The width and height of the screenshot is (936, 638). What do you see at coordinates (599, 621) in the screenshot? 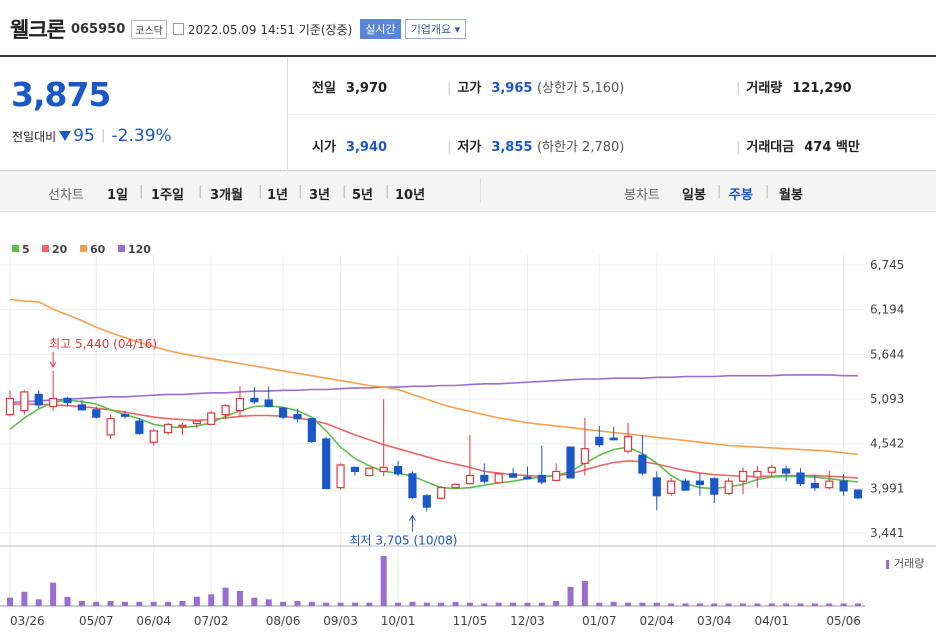
I see `x-tick-label: 01/07` at bounding box center [599, 621].